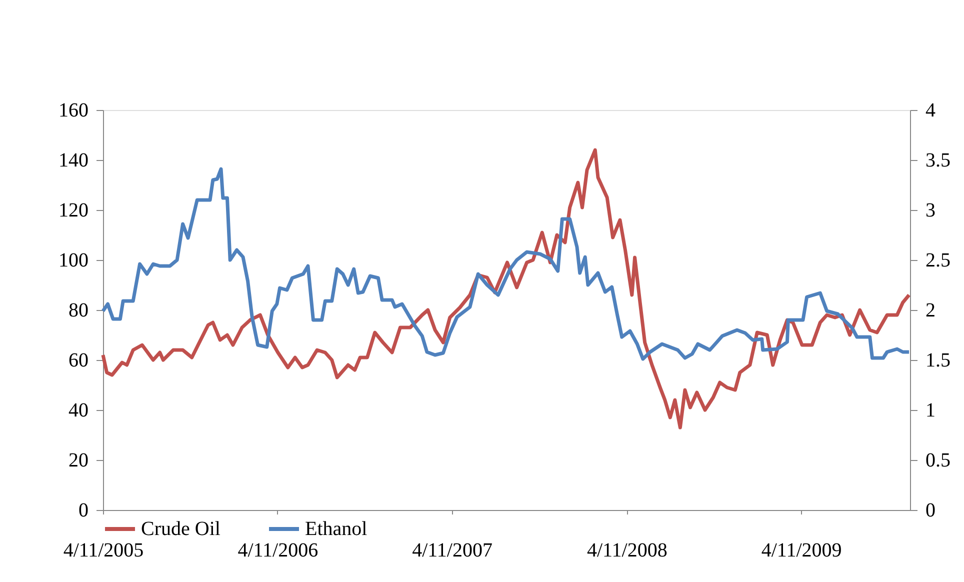 This screenshot has height=582, width=964. Describe the element at coordinates (931, 111) in the screenshot. I see `y2-tick-label: 4` at that location.